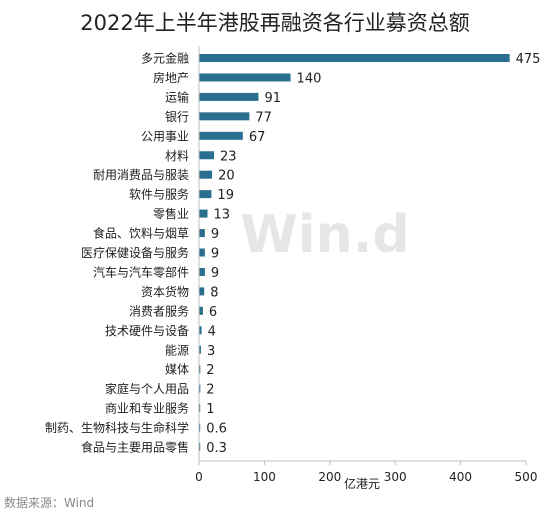 Image resolution: width=550 pixels, height=510 pixels. What do you see at coordinates (159, 310) in the screenshot?
I see `category-label: 消费者服务` at bounding box center [159, 310].